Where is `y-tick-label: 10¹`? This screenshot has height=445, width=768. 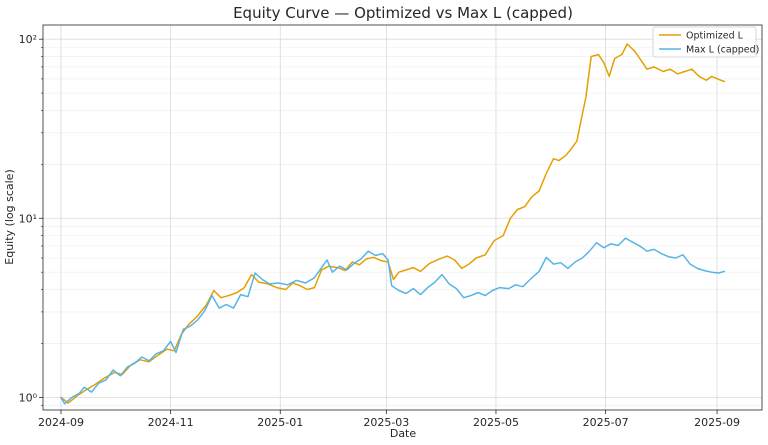
y-tick-label: 10¹ is located at coordinates (28, 218).